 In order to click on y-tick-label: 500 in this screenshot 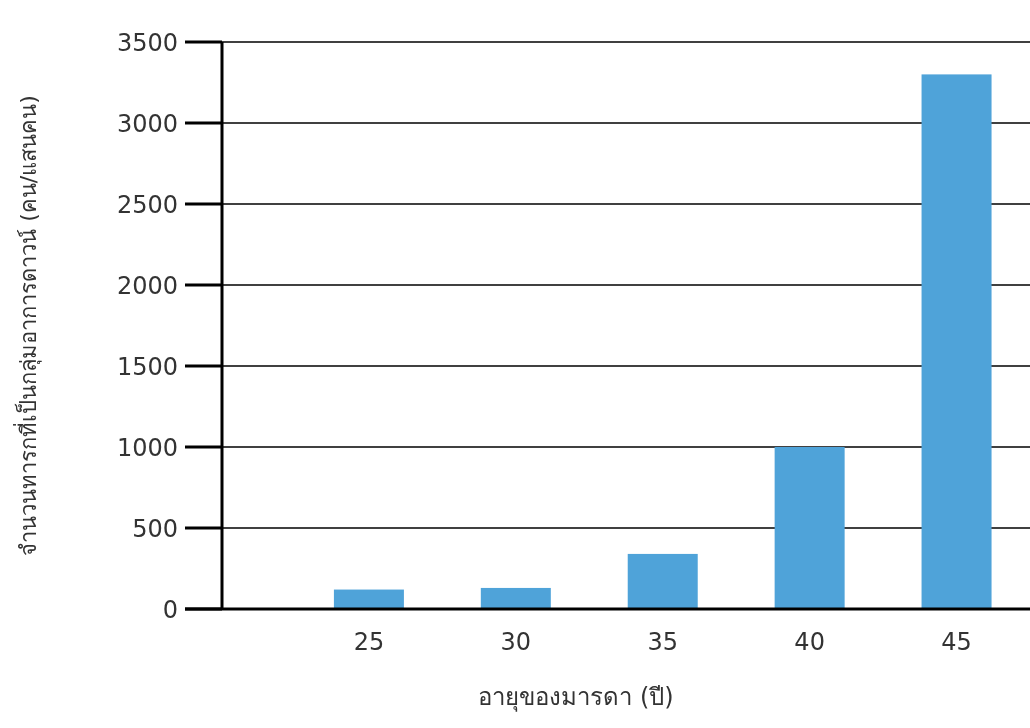, I will do `click(155, 529)`.